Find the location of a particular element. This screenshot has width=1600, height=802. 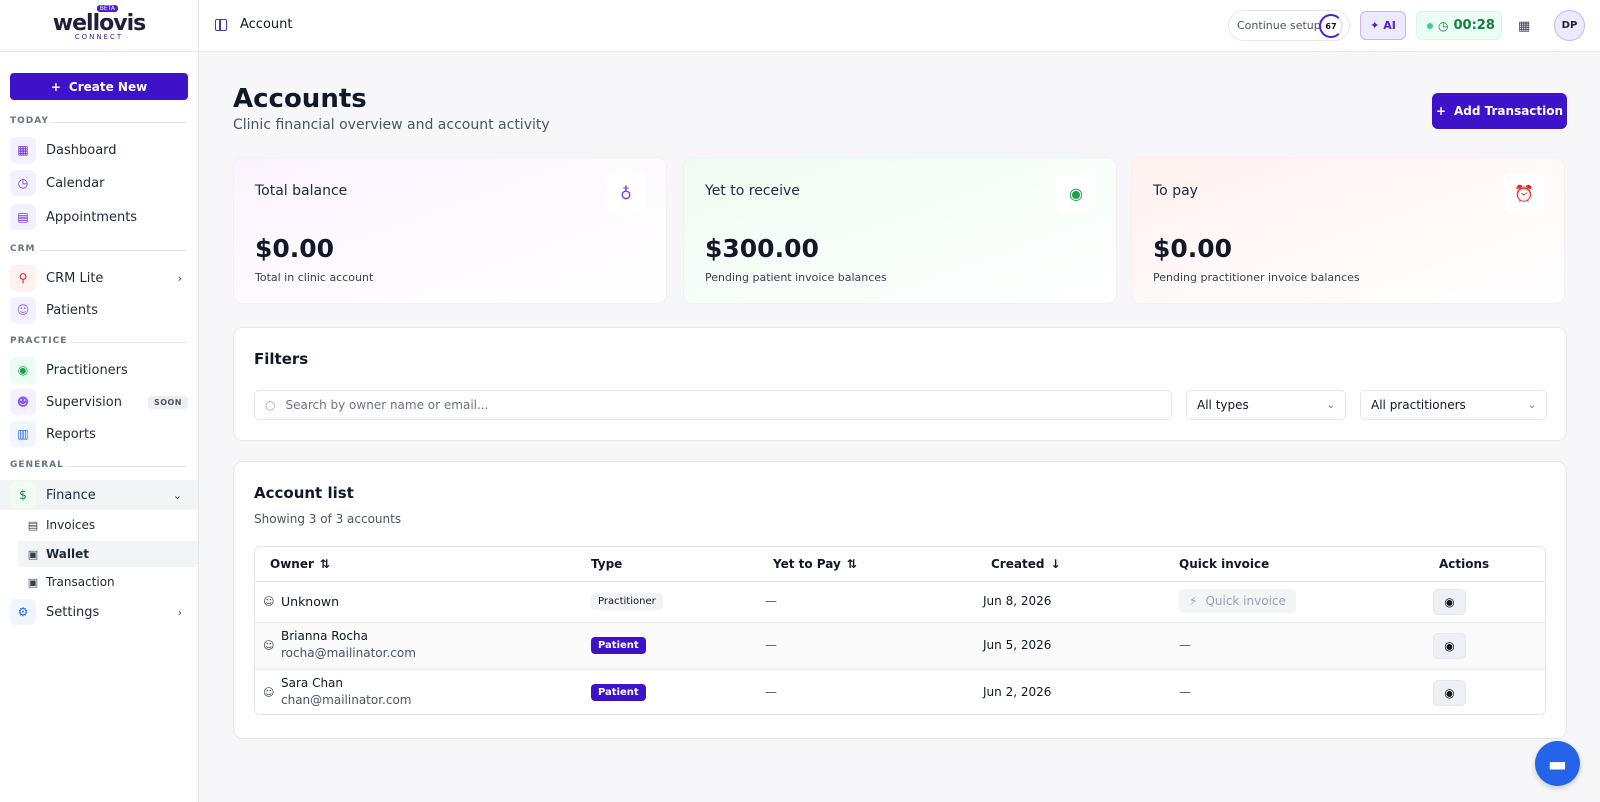

chevron-right-icon: › is located at coordinates (179, 612).